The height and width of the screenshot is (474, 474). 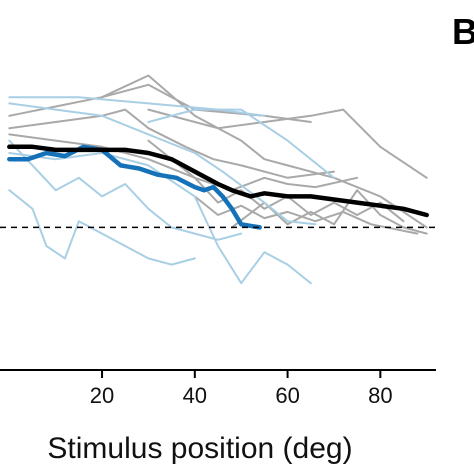 I want to click on x-tick-label: 20, so click(x=102, y=395).